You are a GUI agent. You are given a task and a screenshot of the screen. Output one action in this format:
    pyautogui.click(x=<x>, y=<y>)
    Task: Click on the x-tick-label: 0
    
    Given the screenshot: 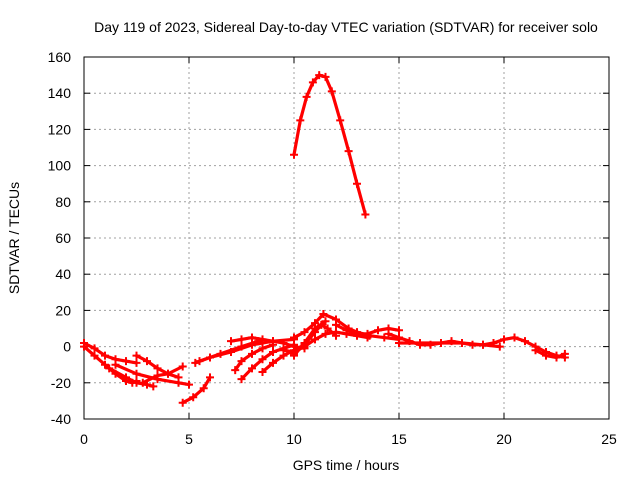 What is the action you would take?
    pyautogui.click(x=84, y=439)
    